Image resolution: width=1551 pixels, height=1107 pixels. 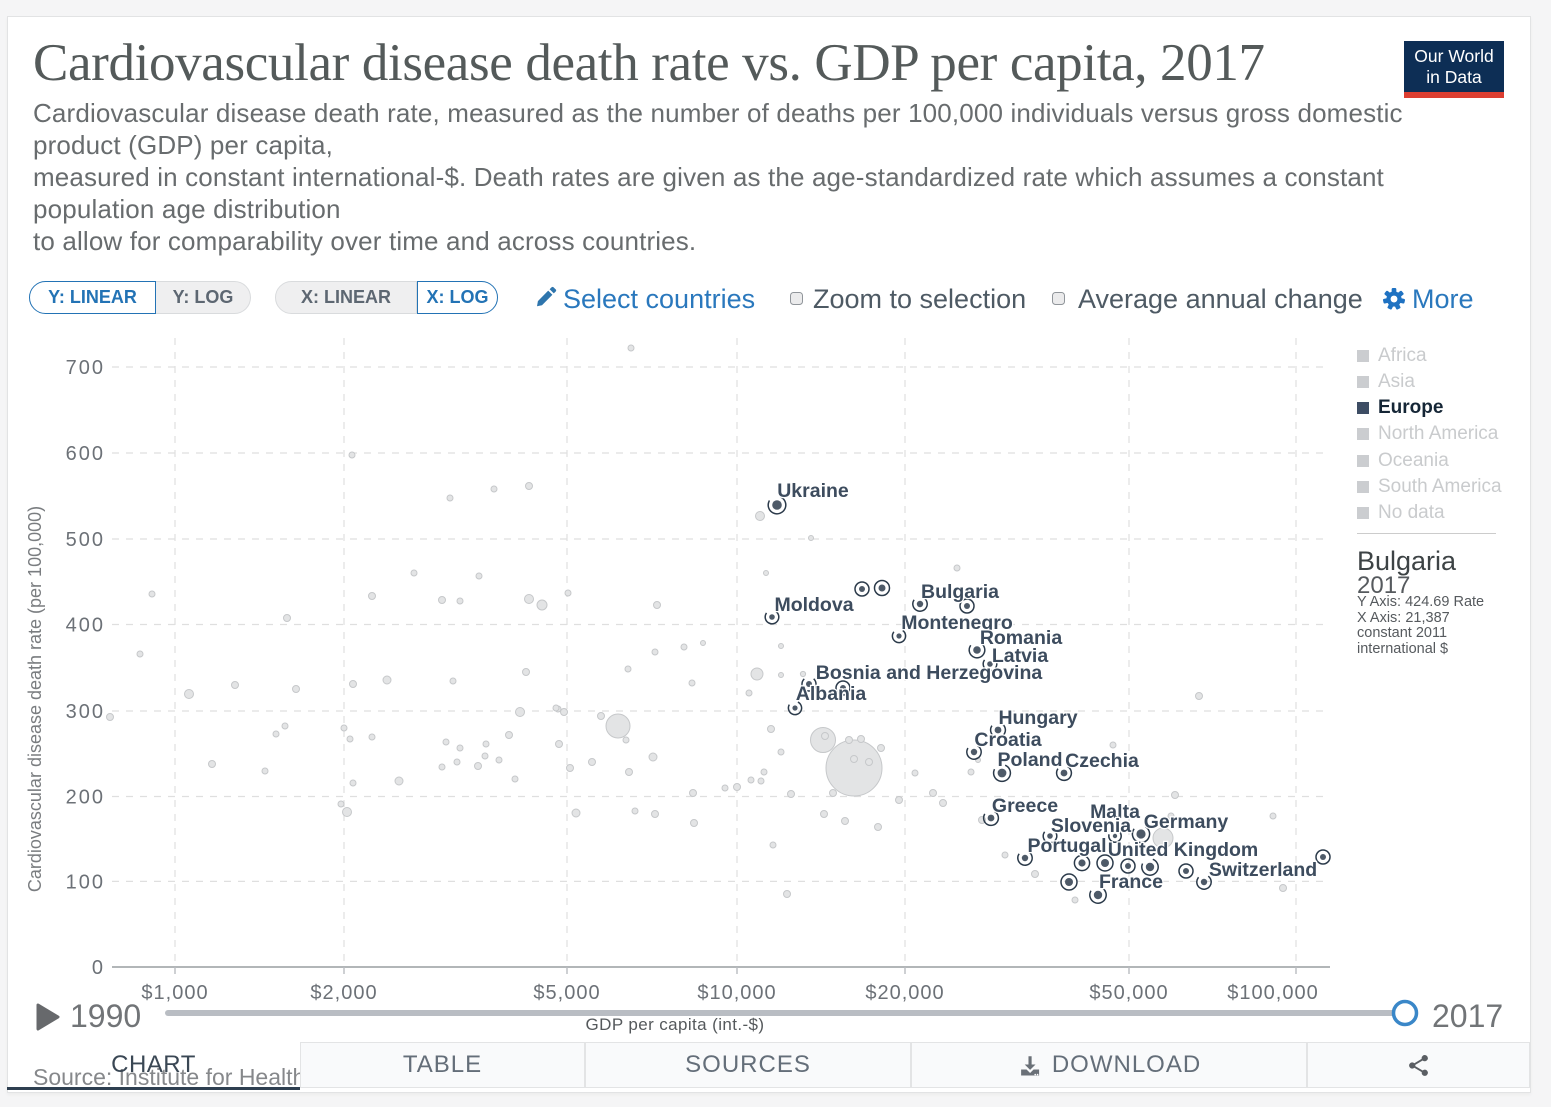 What do you see at coordinates (85, 712) in the screenshot?
I see `svg-text: 300` at bounding box center [85, 712].